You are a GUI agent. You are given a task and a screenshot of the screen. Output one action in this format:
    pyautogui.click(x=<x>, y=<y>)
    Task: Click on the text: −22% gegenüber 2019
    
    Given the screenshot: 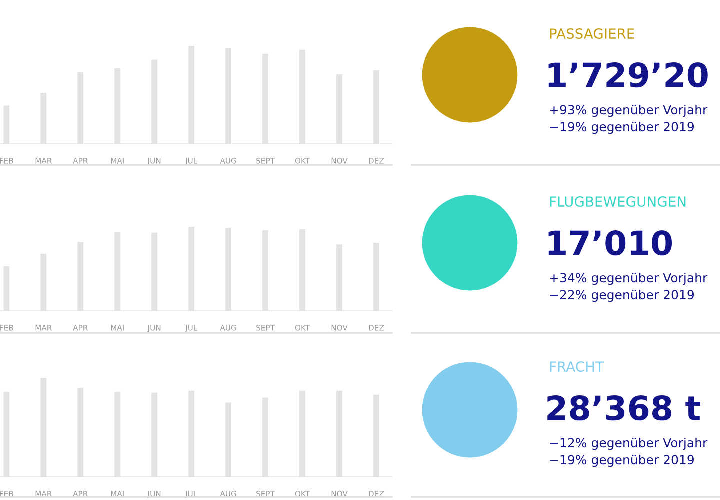 What is the action you would take?
    pyautogui.click(x=622, y=296)
    